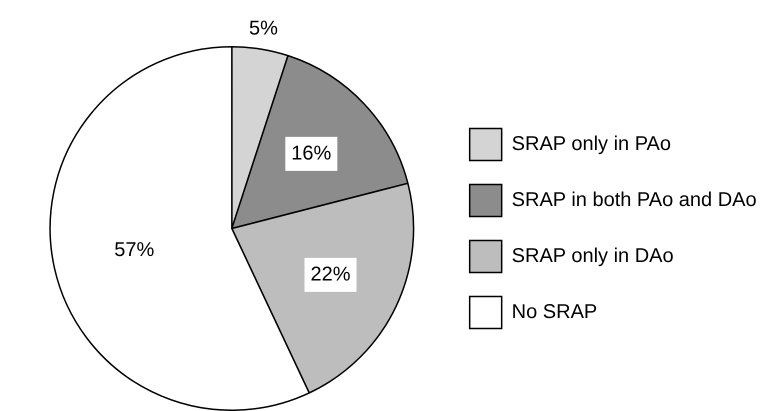 This screenshot has width=777, height=411. Describe the element at coordinates (592, 144) in the screenshot. I see `legend-label: SRAP only in PAo` at that location.